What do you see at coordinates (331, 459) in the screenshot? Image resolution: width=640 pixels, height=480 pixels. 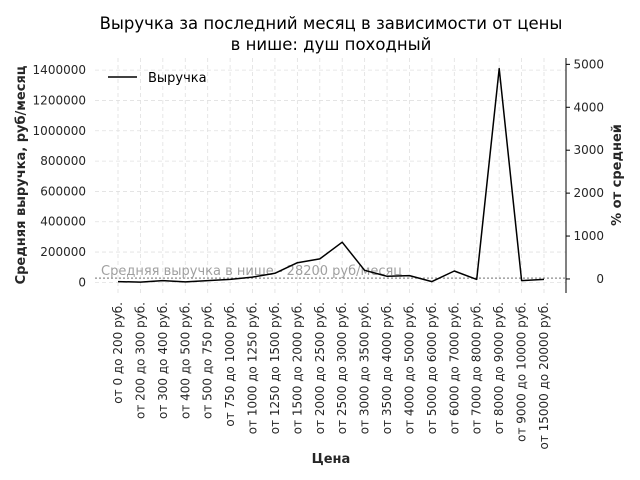 I see `x-axis-label: Цена` at bounding box center [331, 459].